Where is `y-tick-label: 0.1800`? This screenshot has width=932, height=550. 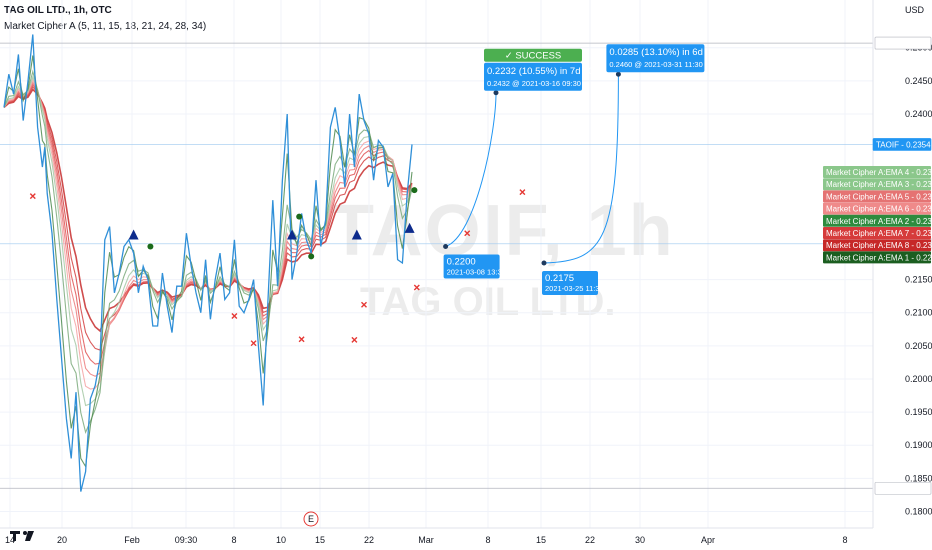
y-tick-label: 0.1800 is located at coordinates (918, 511).